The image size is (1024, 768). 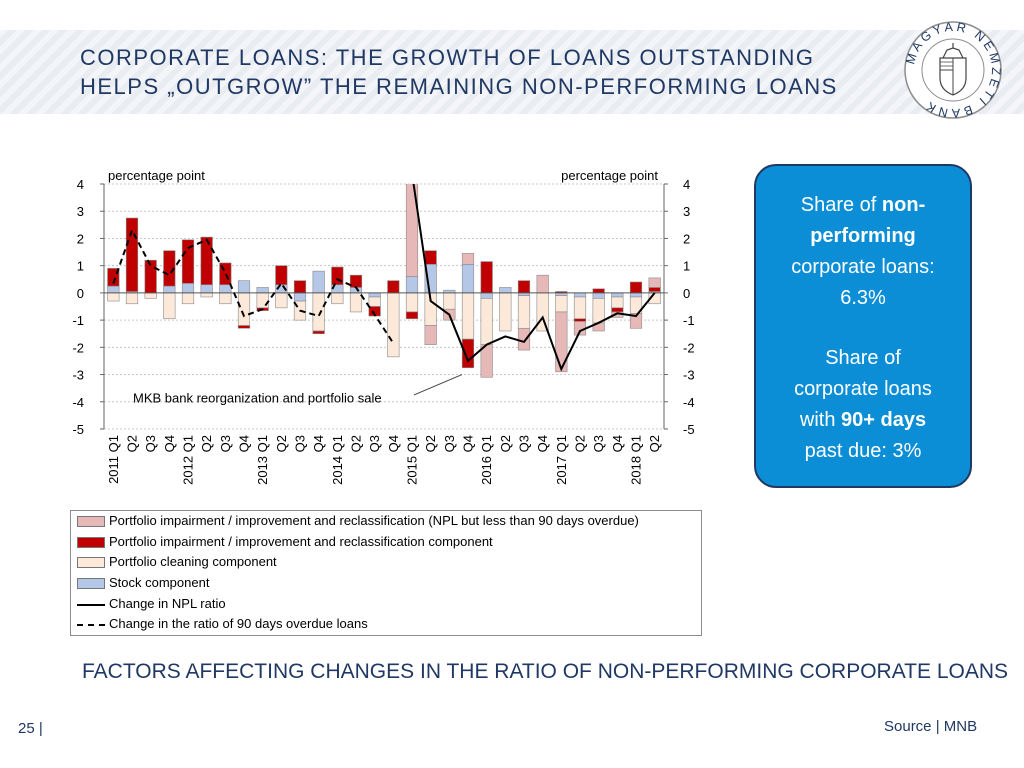 What do you see at coordinates (863, 389) in the screenshot?
I see `info-text: corporate loans` at bounding box center [863, 389].